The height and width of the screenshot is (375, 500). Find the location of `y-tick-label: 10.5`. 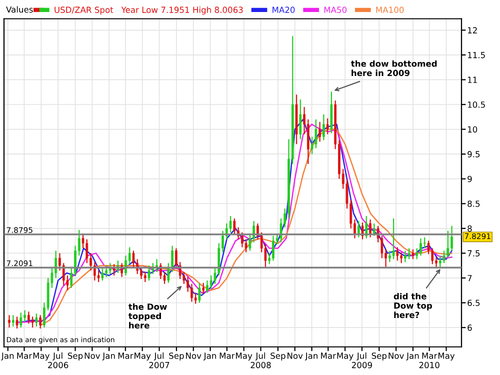

y-tick-label: 10.5 is located at coordinates (476, 104).